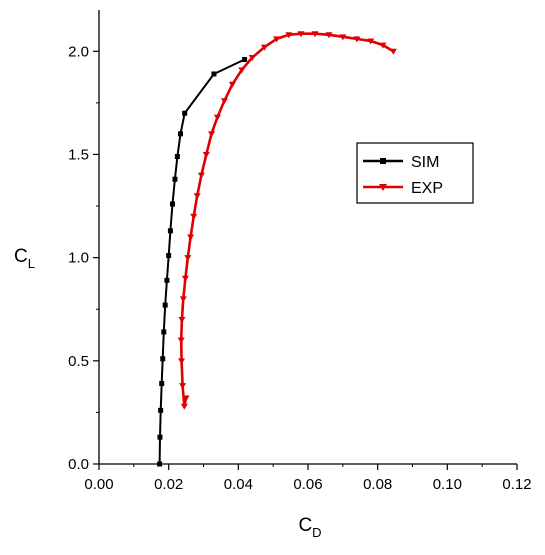  I want to click on legend-box, so click(415, 173).